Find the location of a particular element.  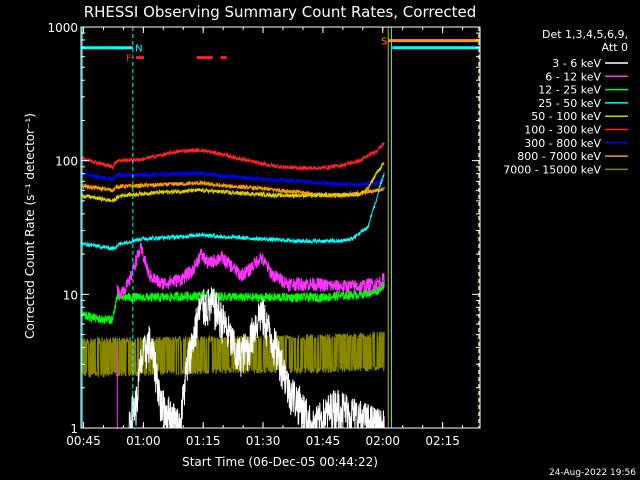

series-line-25-50-kev is located at coordinates (232, 211).